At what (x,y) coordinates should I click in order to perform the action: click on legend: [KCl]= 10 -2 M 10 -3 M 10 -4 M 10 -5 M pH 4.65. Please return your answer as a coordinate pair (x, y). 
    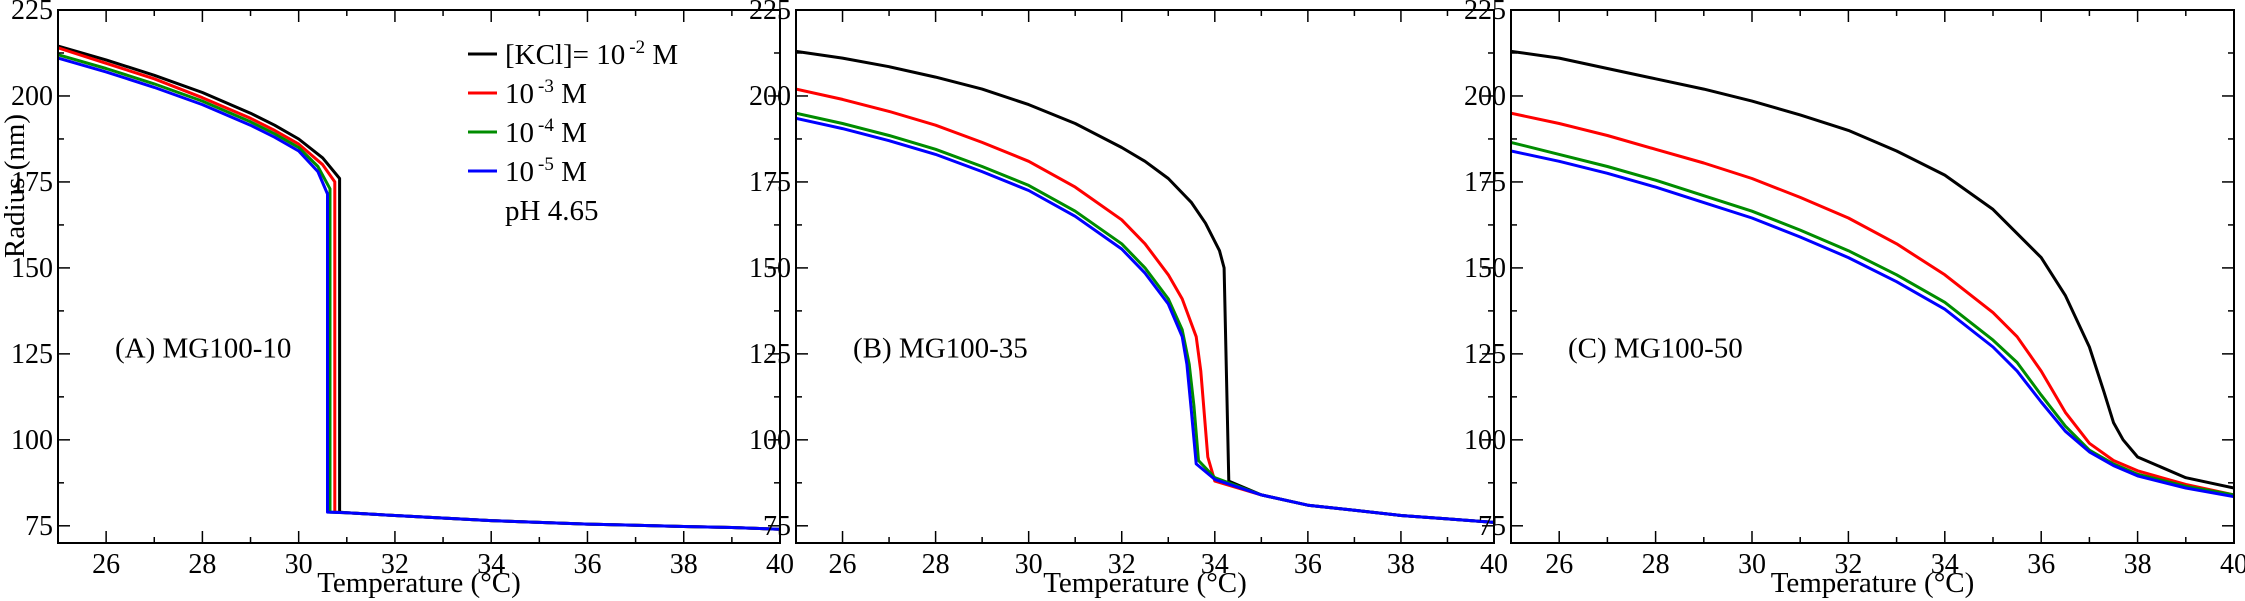
    Looking at the image, I should click on (573, 132).